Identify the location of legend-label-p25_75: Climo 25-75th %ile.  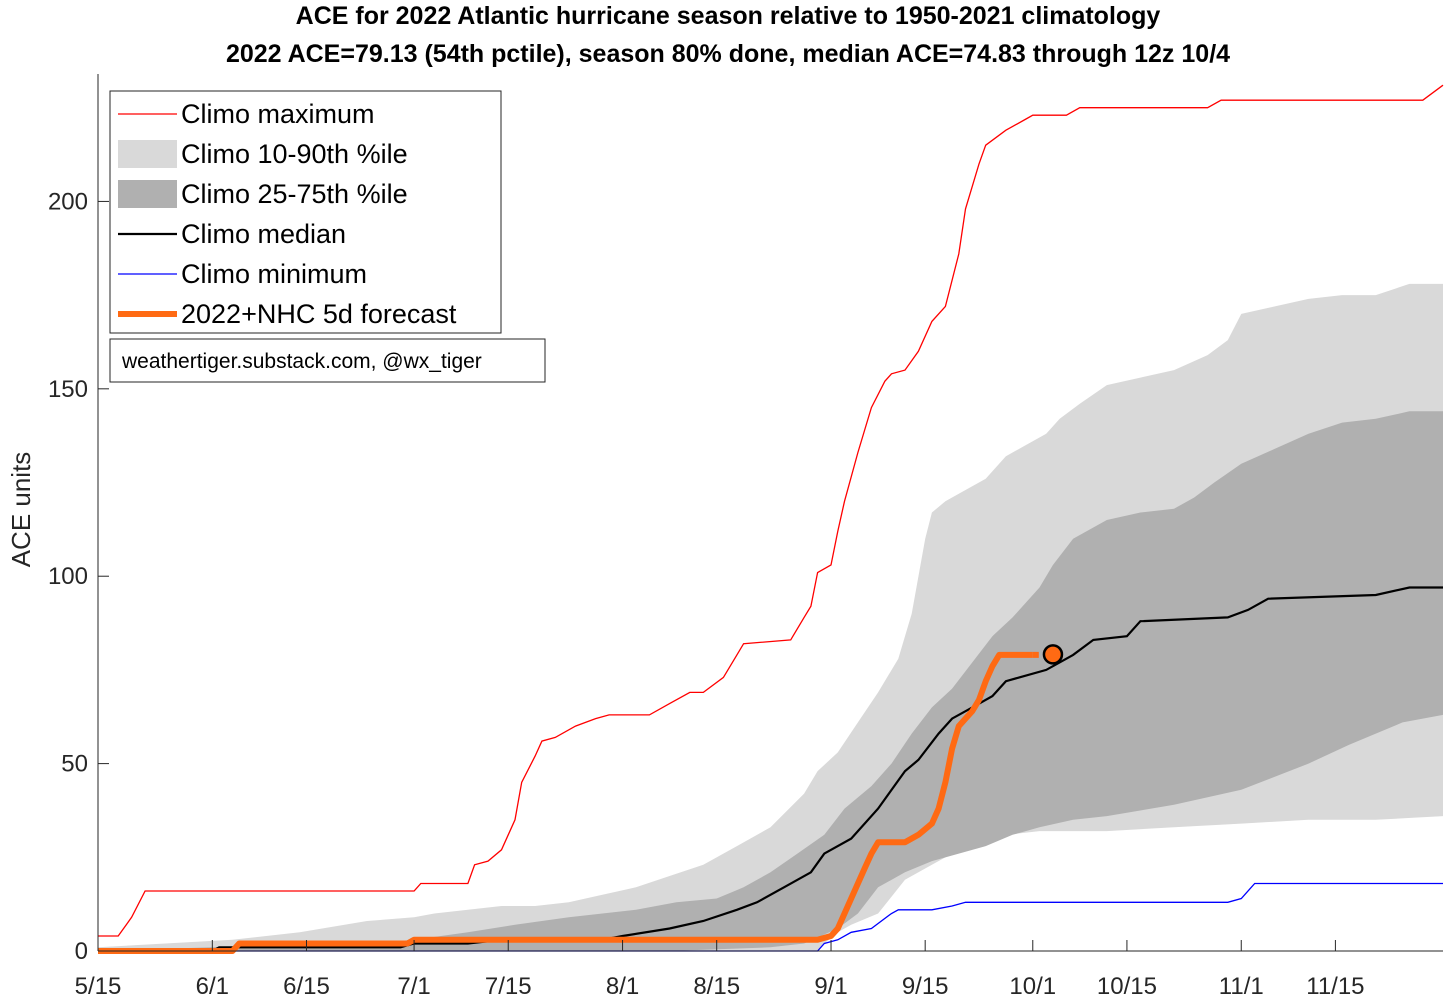
(294, 194).